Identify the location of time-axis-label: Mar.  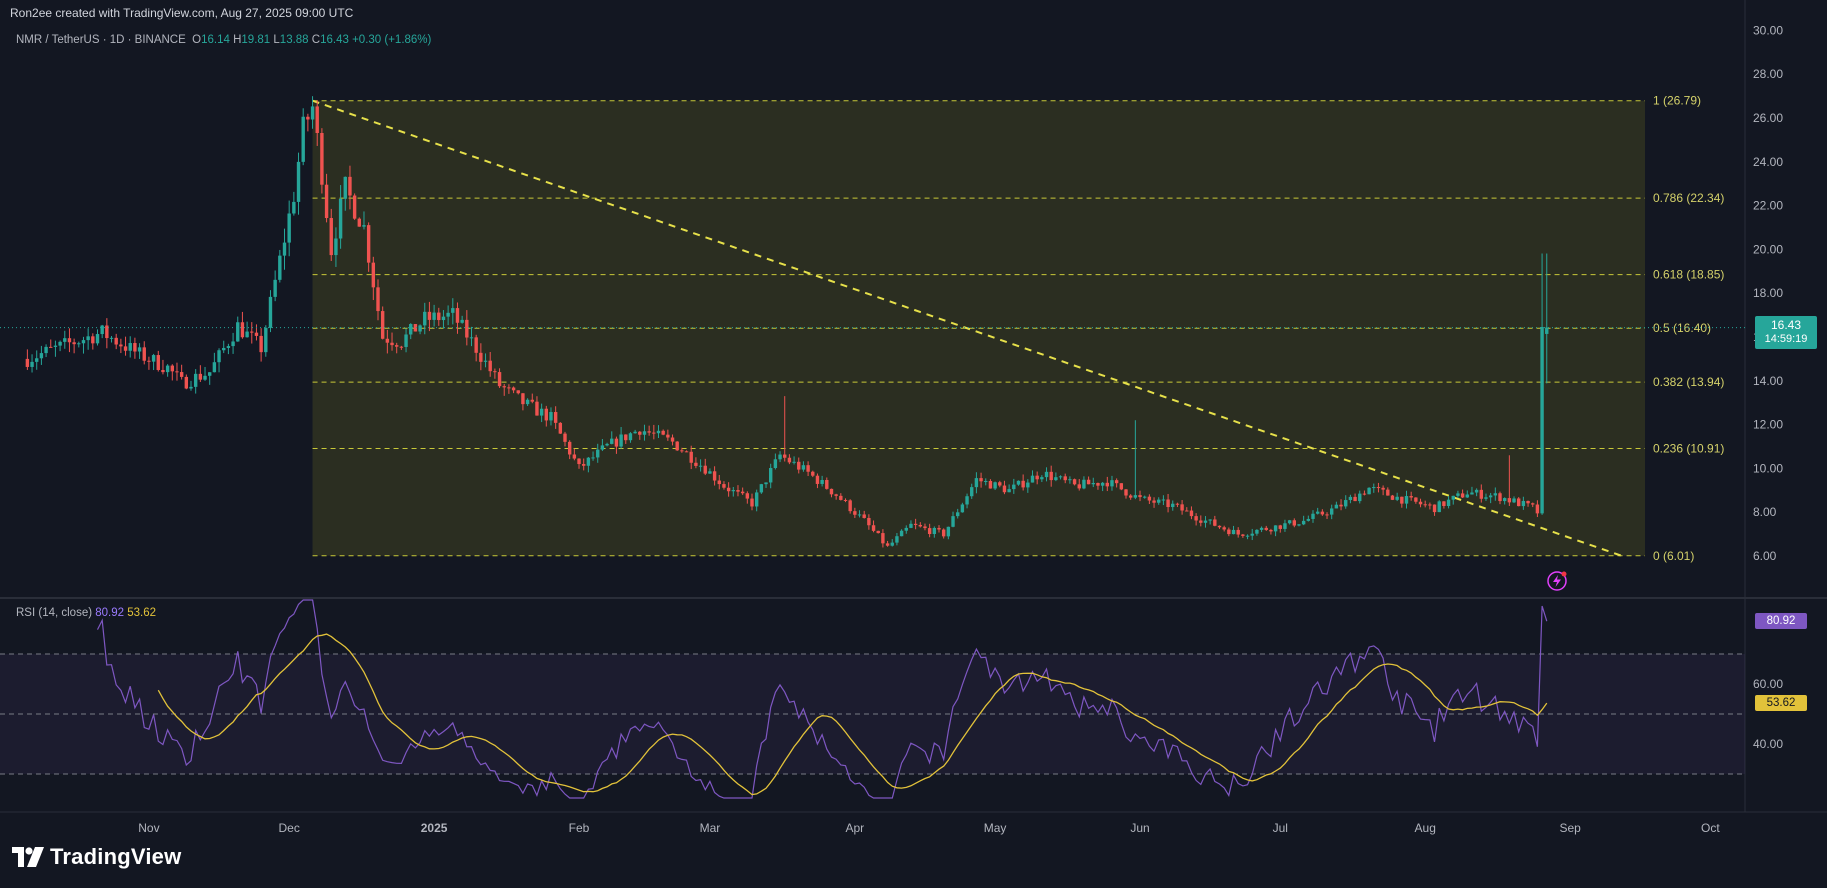
(710, 828).